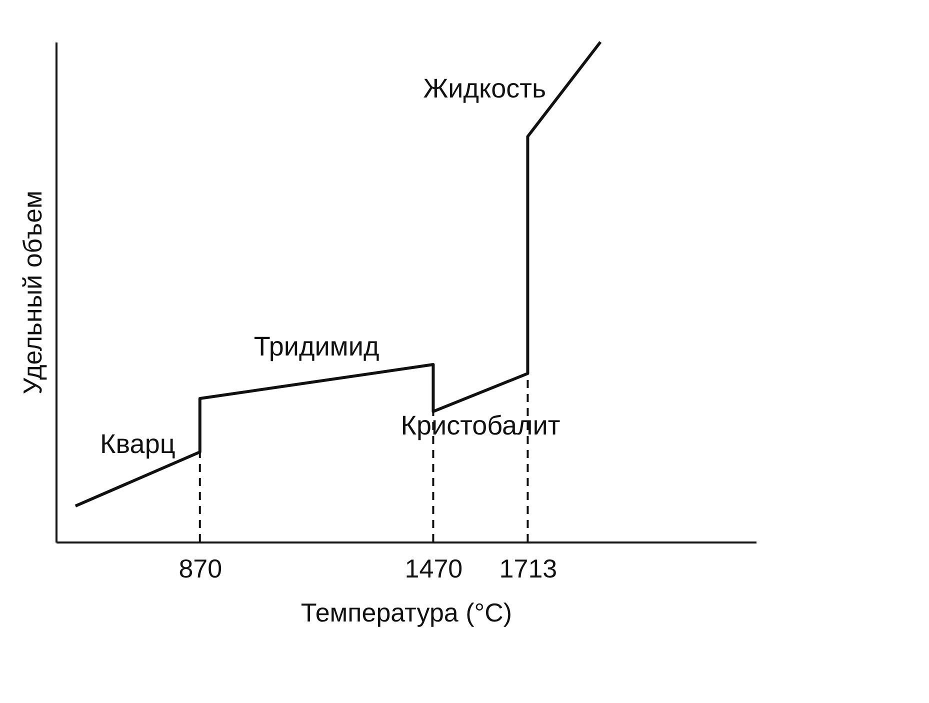 Image resolution: width=929 pixels, height=703 pixels. Describe the element at coordinates (317, 347) in the screenshot. I see `annotation: Тридимид` at that location.